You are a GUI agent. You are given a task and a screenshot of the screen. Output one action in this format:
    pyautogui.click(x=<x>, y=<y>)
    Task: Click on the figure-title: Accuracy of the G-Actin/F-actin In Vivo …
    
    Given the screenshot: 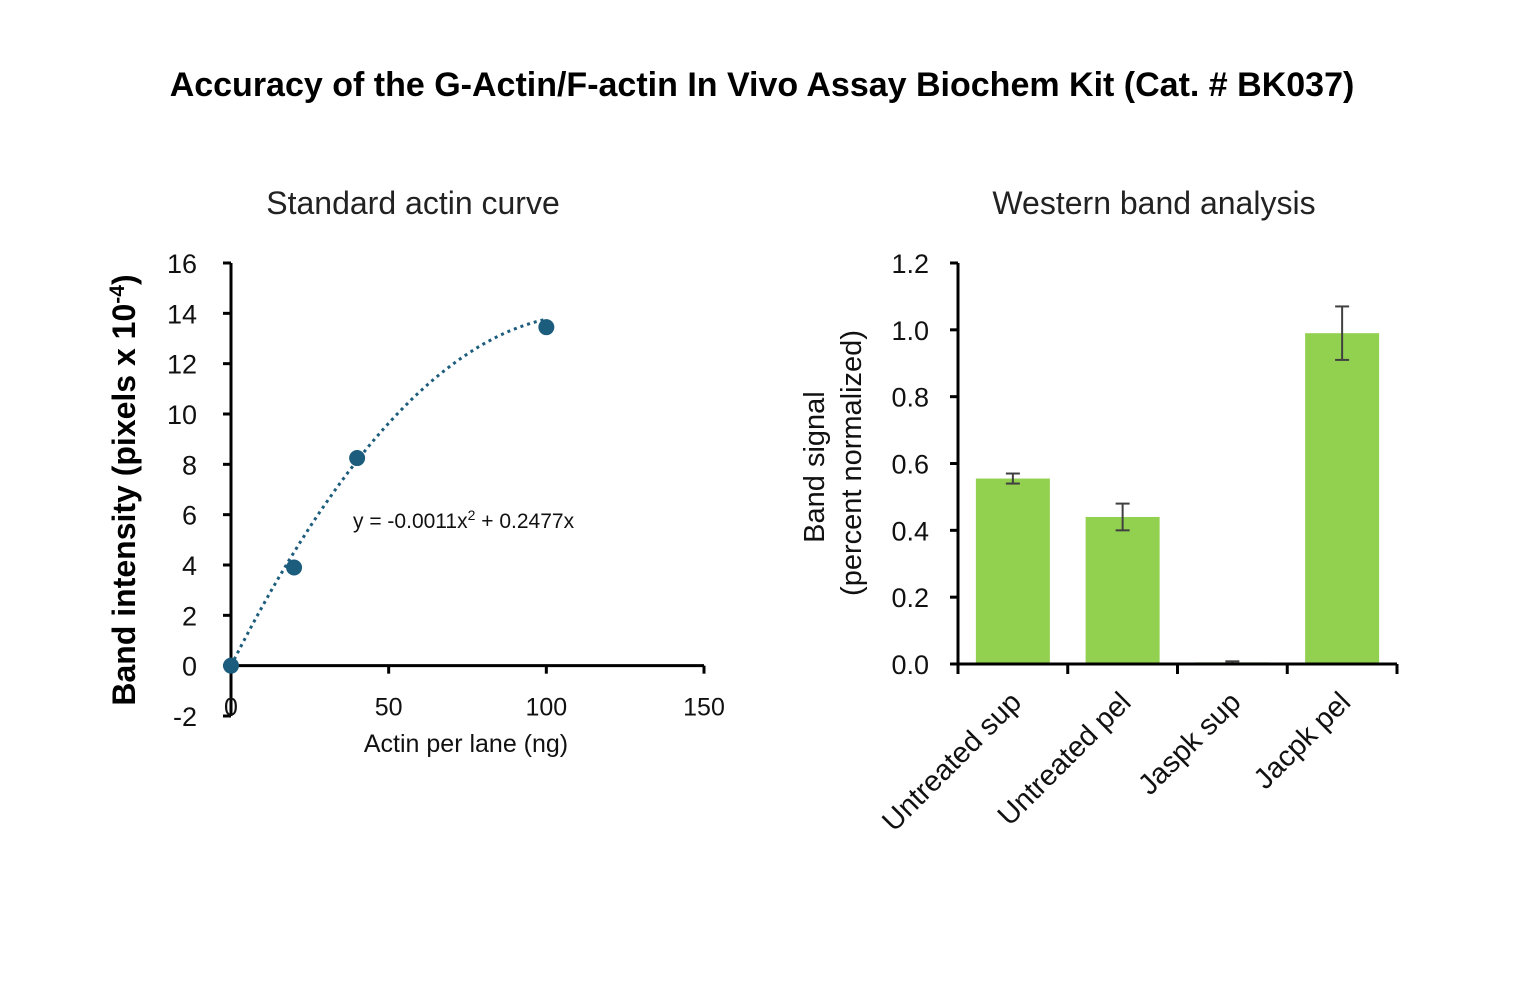 What is the action you would take?
    pyautogui.click(x=762, y=85)
    